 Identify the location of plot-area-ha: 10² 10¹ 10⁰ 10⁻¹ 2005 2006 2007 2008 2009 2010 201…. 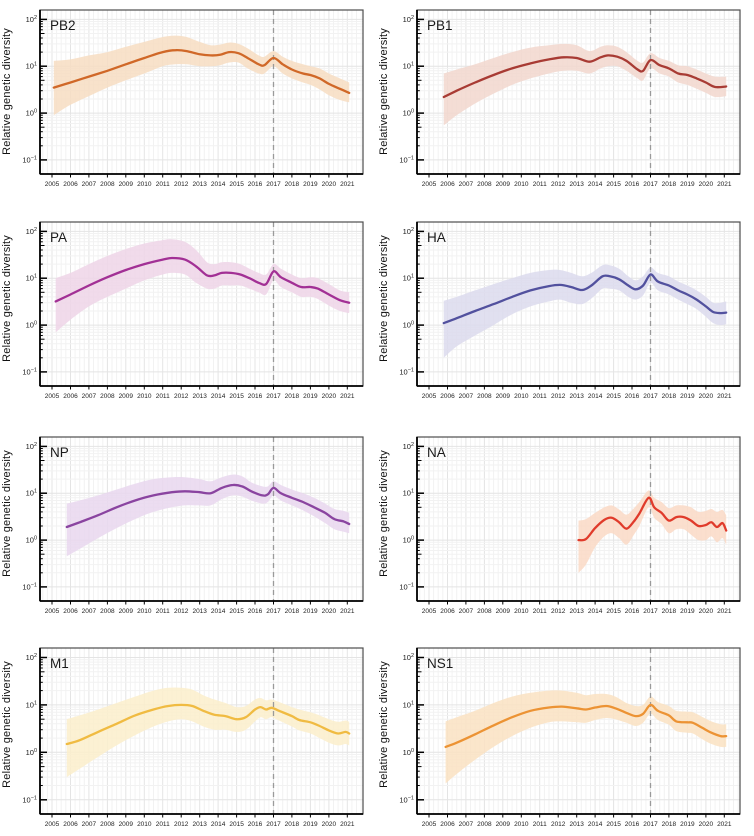
(570, 310).